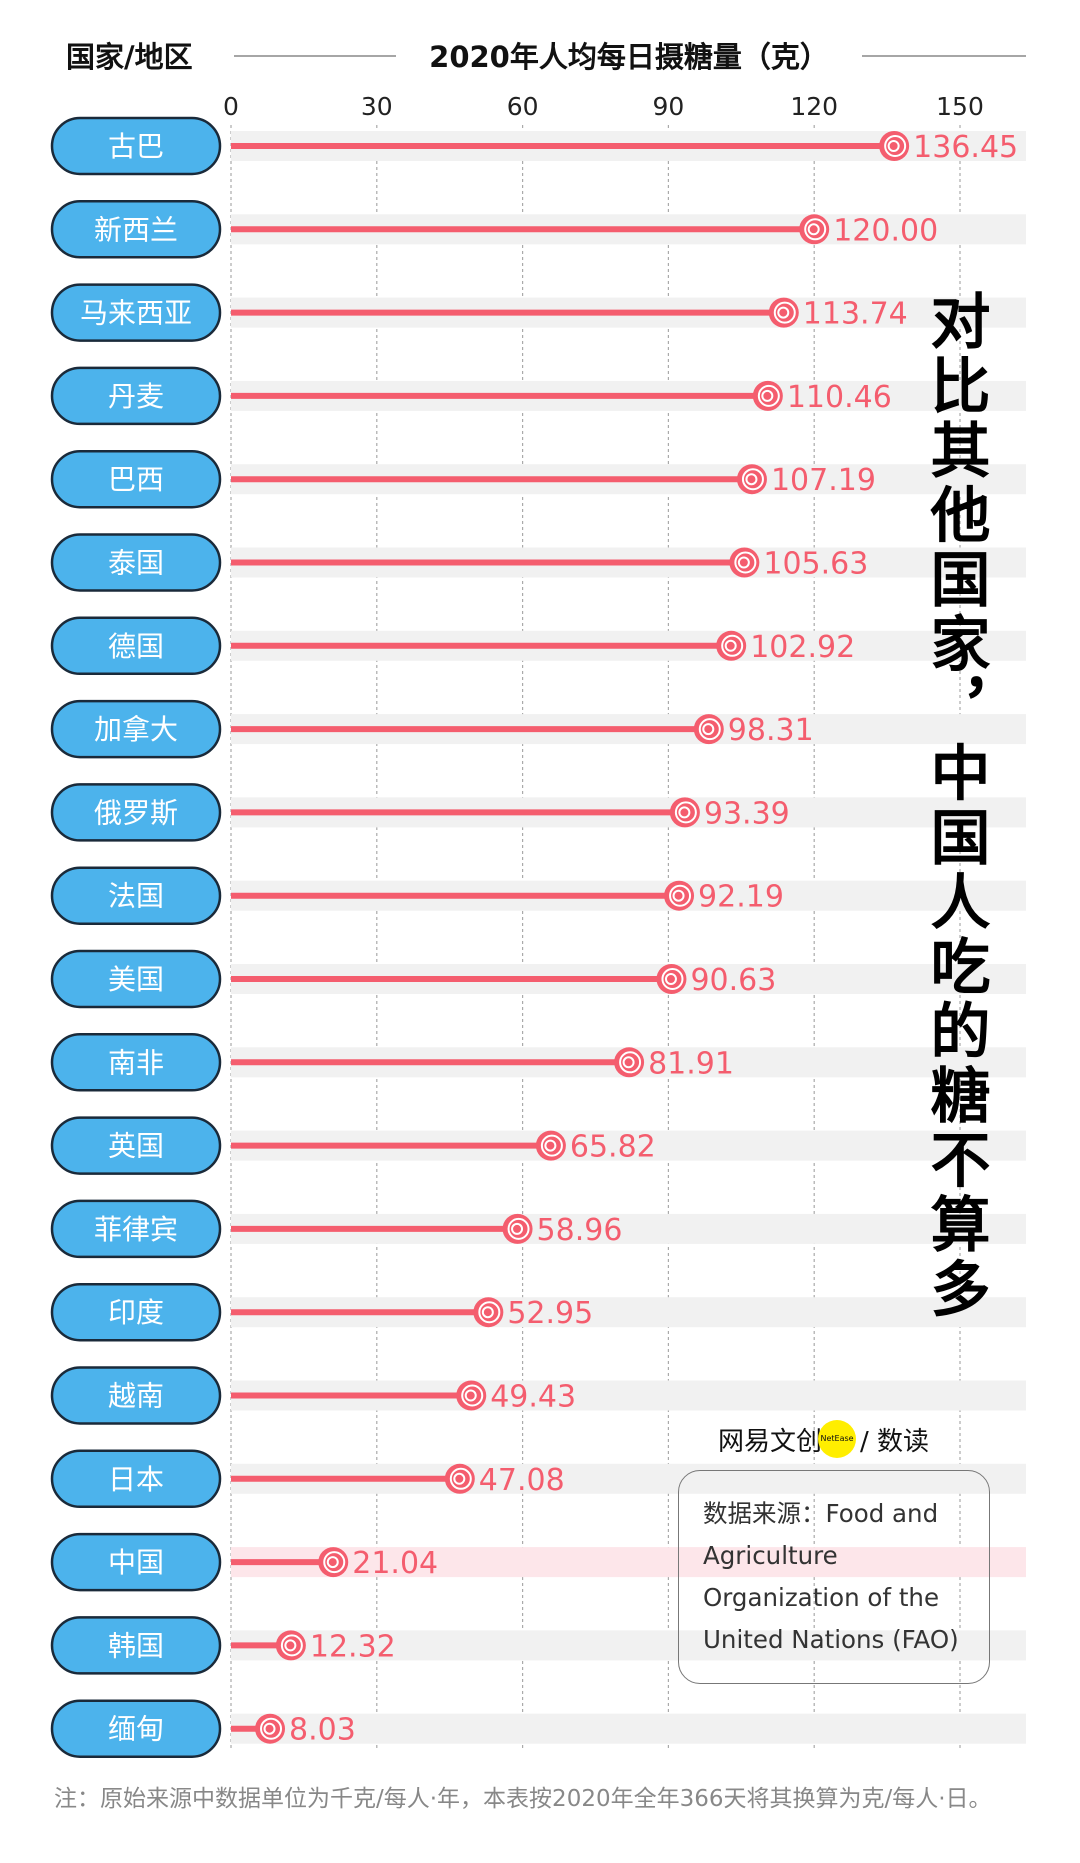 The image size is (1080, 1863). I want to click on country-label: 韩国, so click(136, 1645).